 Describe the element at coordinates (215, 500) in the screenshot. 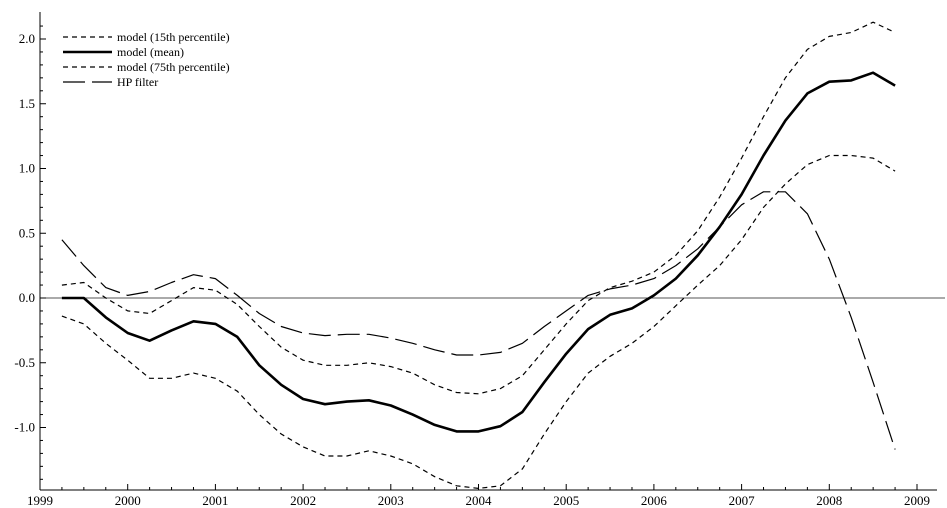

I see `x-tick-label: 2001` at that location.